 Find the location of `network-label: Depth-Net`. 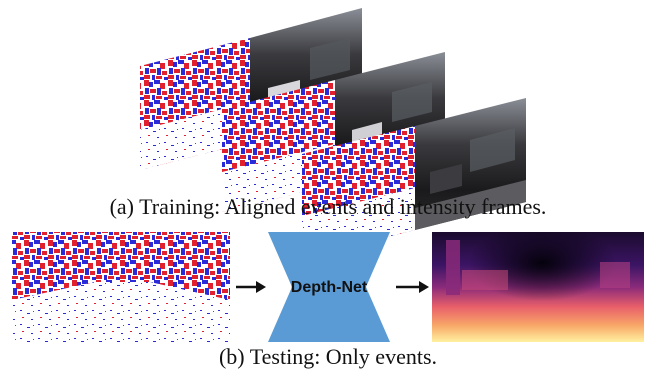

network-label: Depth-Net is located at coordinates (329, 287).